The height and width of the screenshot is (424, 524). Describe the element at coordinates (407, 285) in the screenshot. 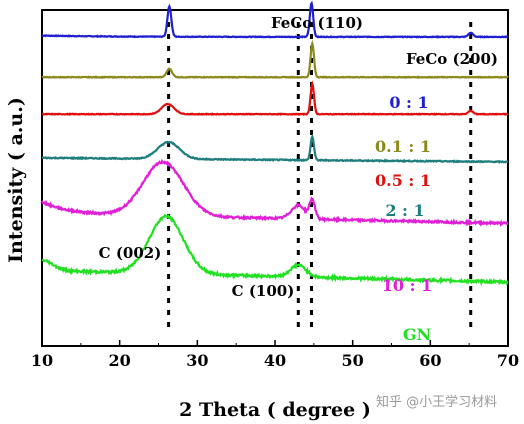

I see `series-label: 10 : 1` at that location.